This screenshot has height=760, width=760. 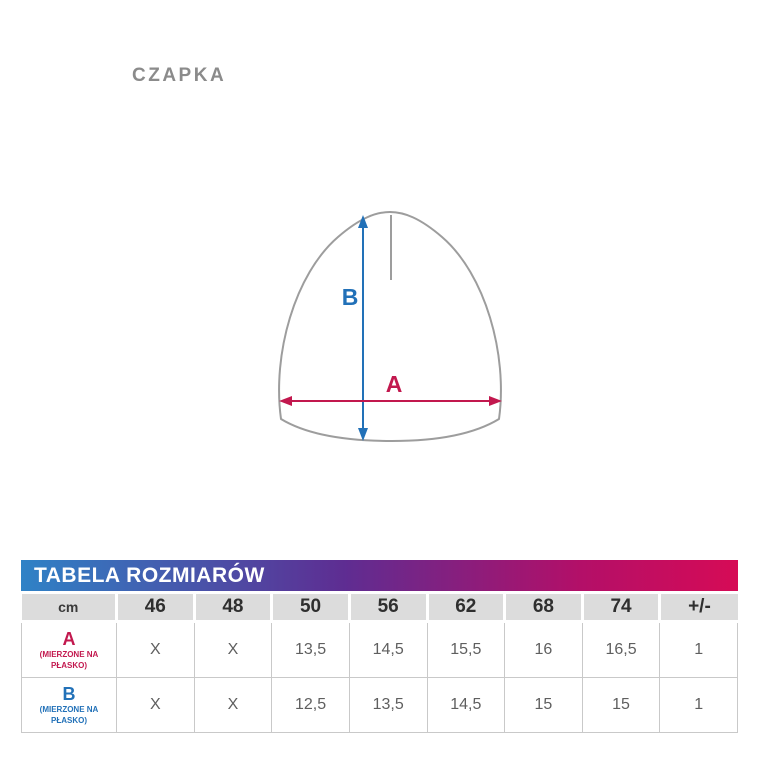 What do you see at coordinates (69, 660) in the screenshot?
I see `row-a-sublabel: (MIERZONE NA PŁASKO)` at bounding box center [69, 660].